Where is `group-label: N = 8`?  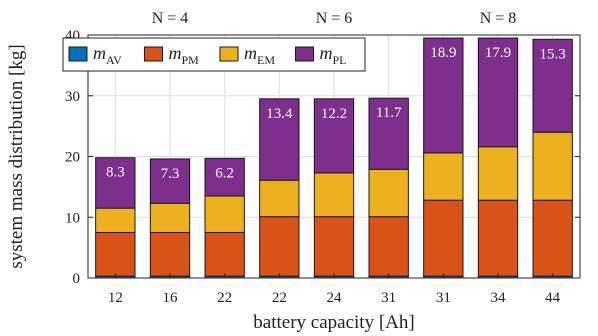
group-label: N = 8 is located at coordinates (498, 18).